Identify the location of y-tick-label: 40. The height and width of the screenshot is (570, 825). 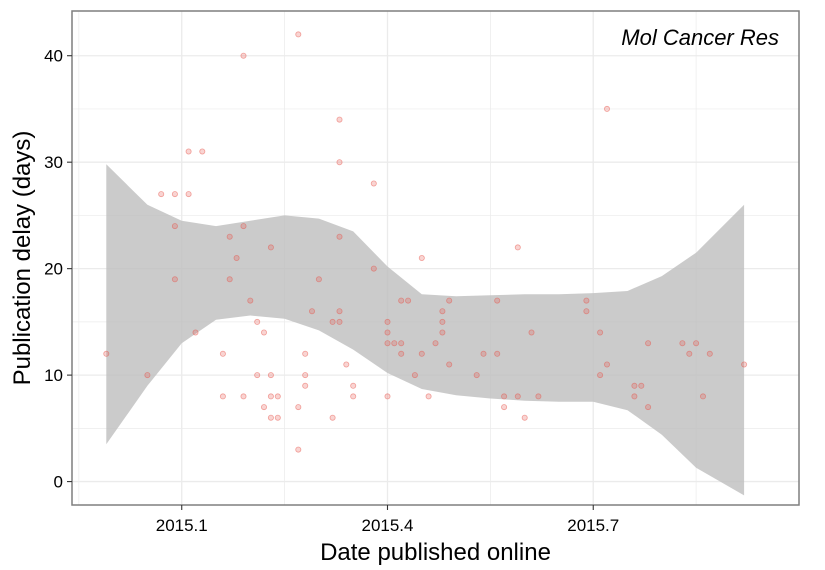
(53, 56).